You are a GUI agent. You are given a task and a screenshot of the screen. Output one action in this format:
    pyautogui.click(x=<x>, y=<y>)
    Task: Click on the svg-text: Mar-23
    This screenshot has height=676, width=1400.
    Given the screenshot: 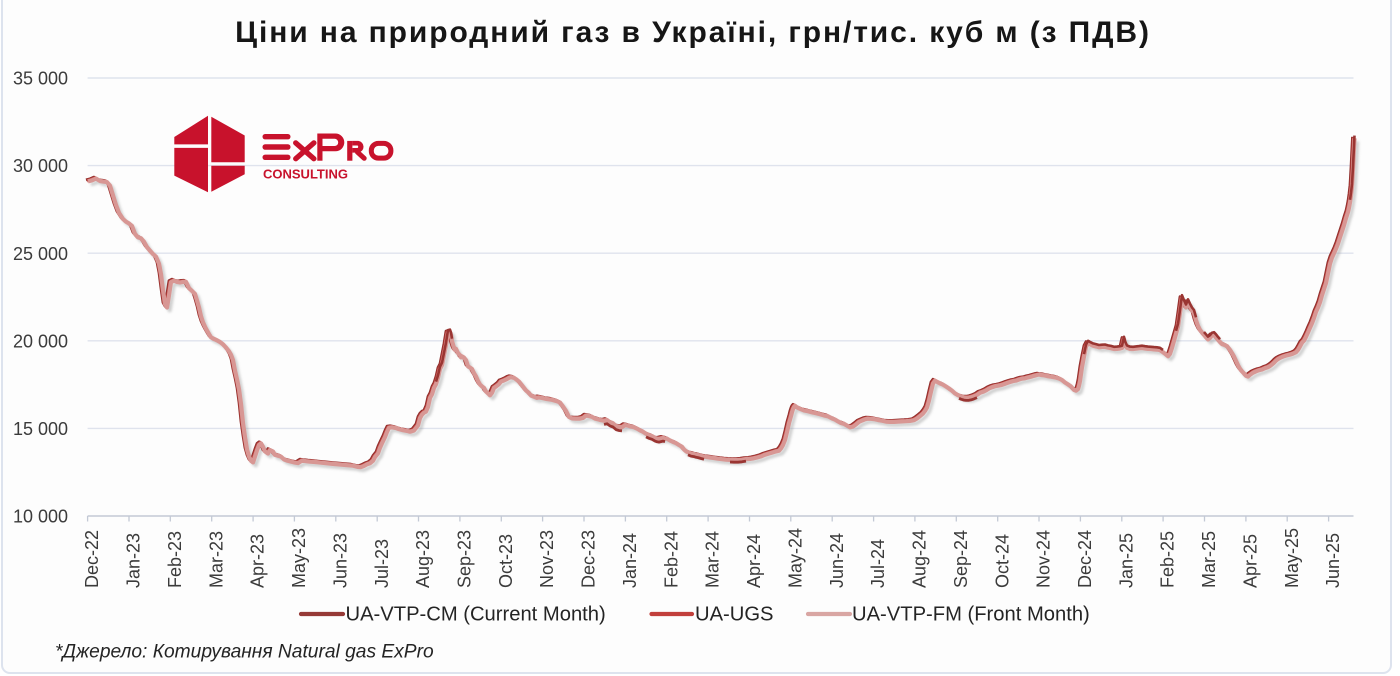 What is the action you would take?
    pyautogui.click(x=216, y=559)
    